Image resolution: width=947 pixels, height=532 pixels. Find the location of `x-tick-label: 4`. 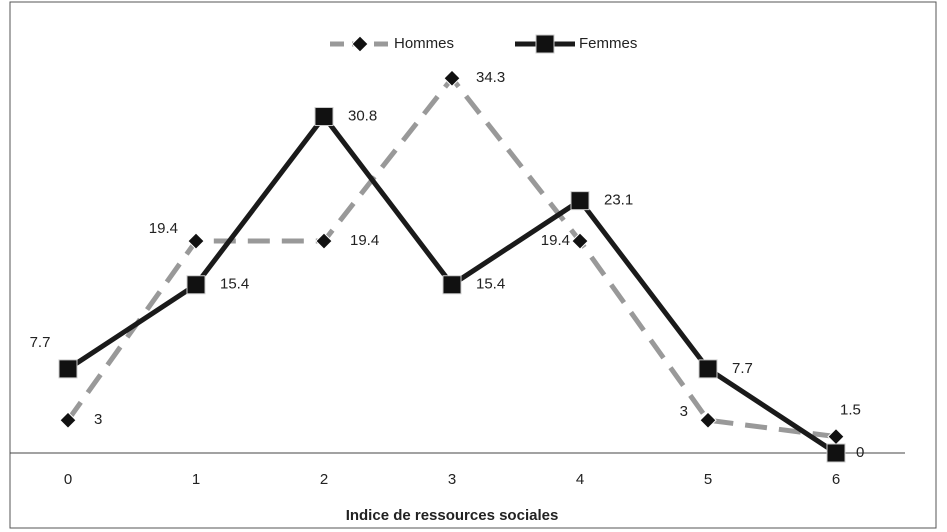

x-tick-label: 4 is located at coordinates (580, 479).